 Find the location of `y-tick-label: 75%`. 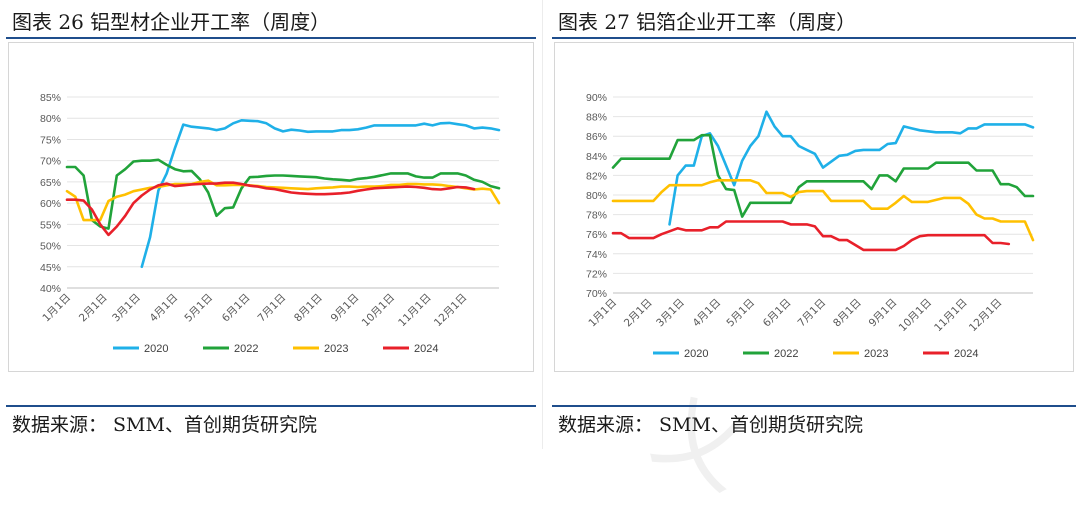

y-tick-label: 75% is located at coordinates (50, 140).